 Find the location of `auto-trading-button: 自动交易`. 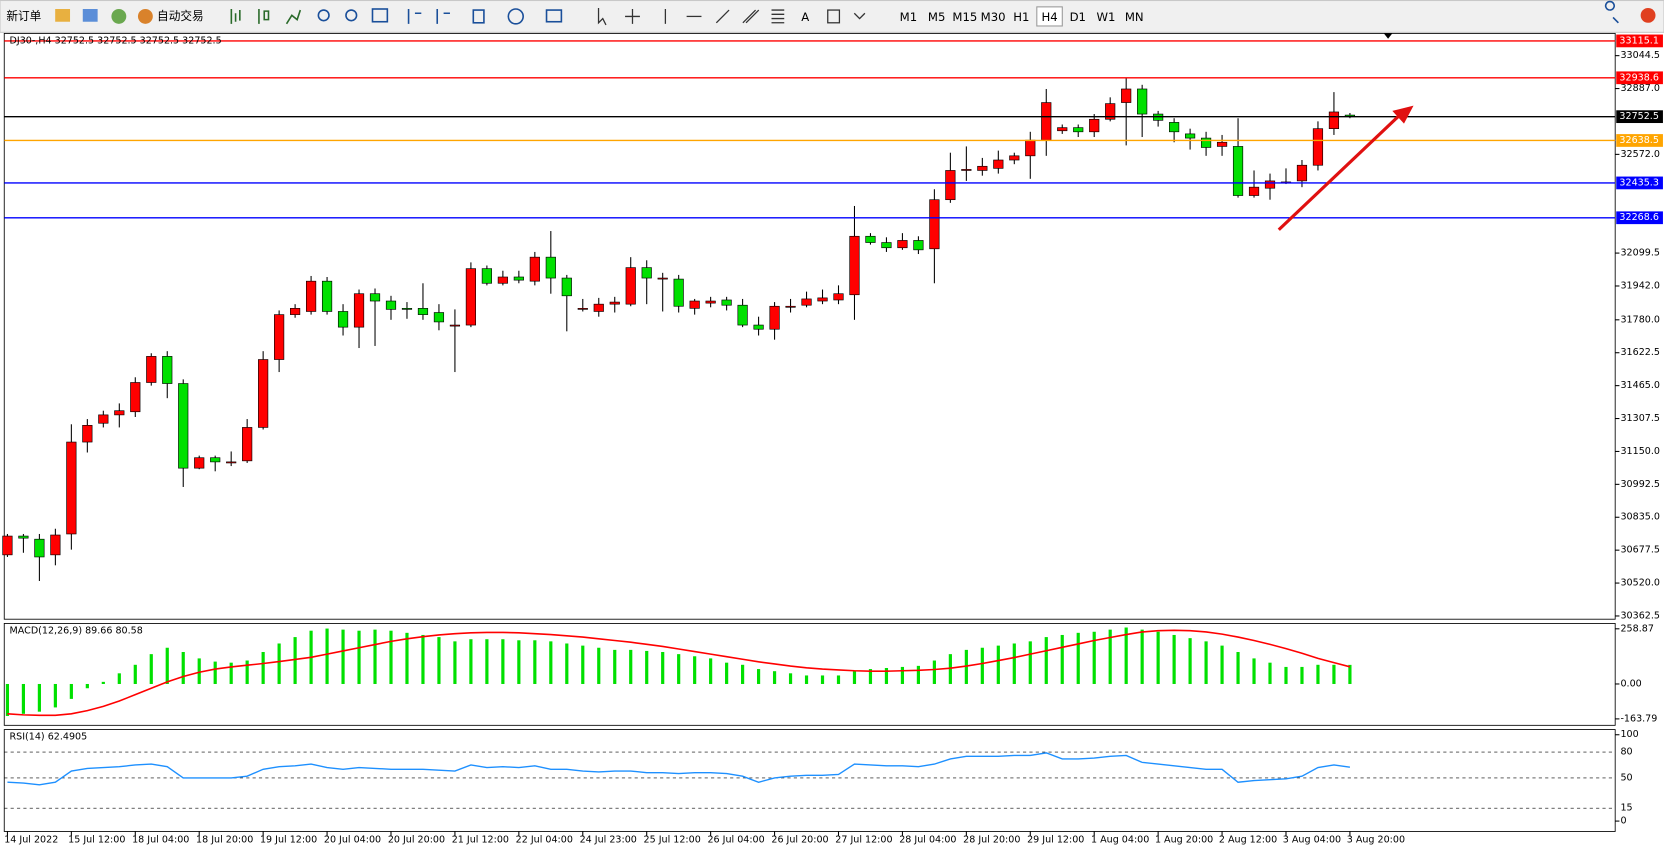

auto-trading-button: 自动交易 is located at coordinates (180, 16).